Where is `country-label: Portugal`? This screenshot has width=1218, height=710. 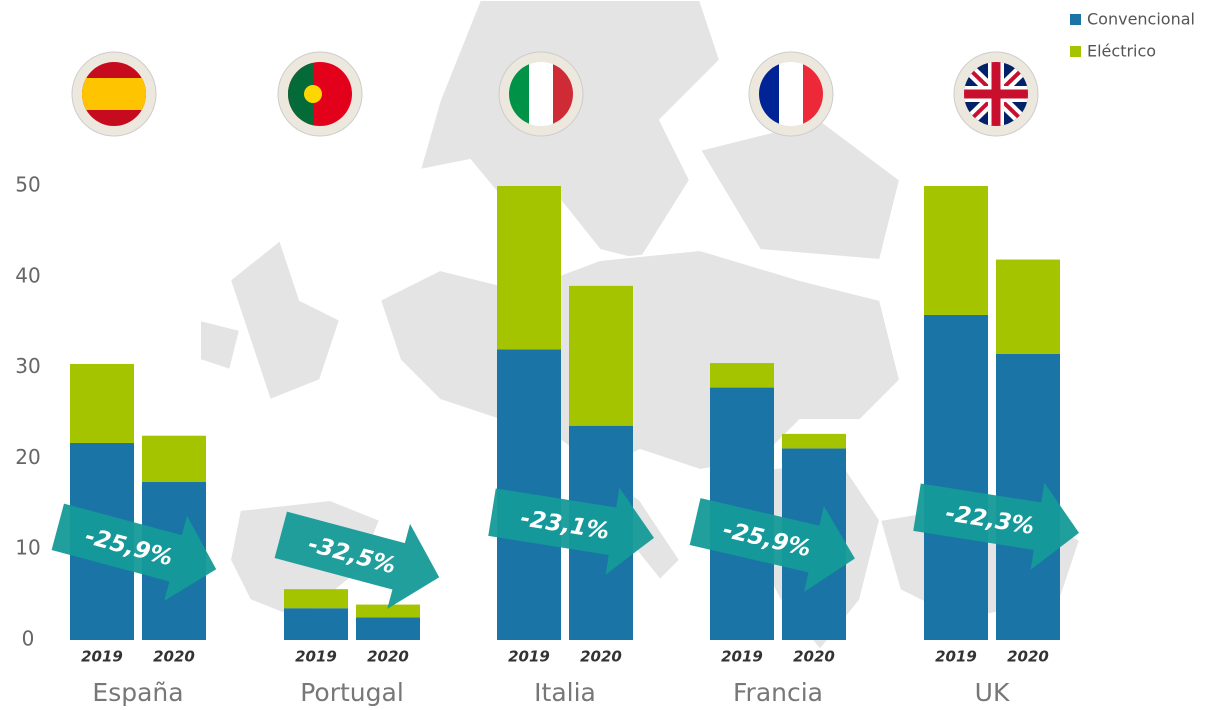 country-label: Portugal is located at coordinates (352, 692).